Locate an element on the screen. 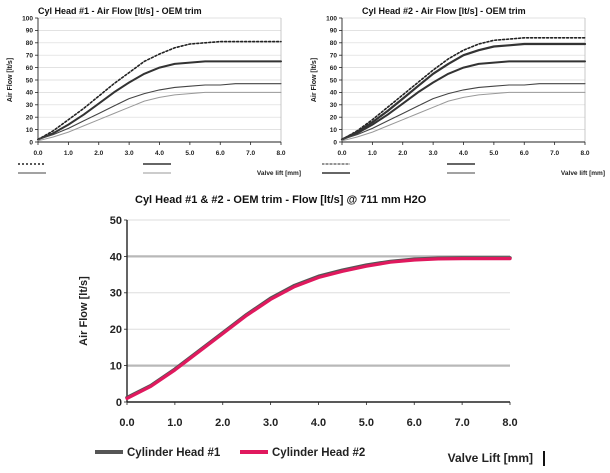 This screenshot has width=610, height=473. legend-label: Cylinder Head #2 is located at coordinates (318, 453).